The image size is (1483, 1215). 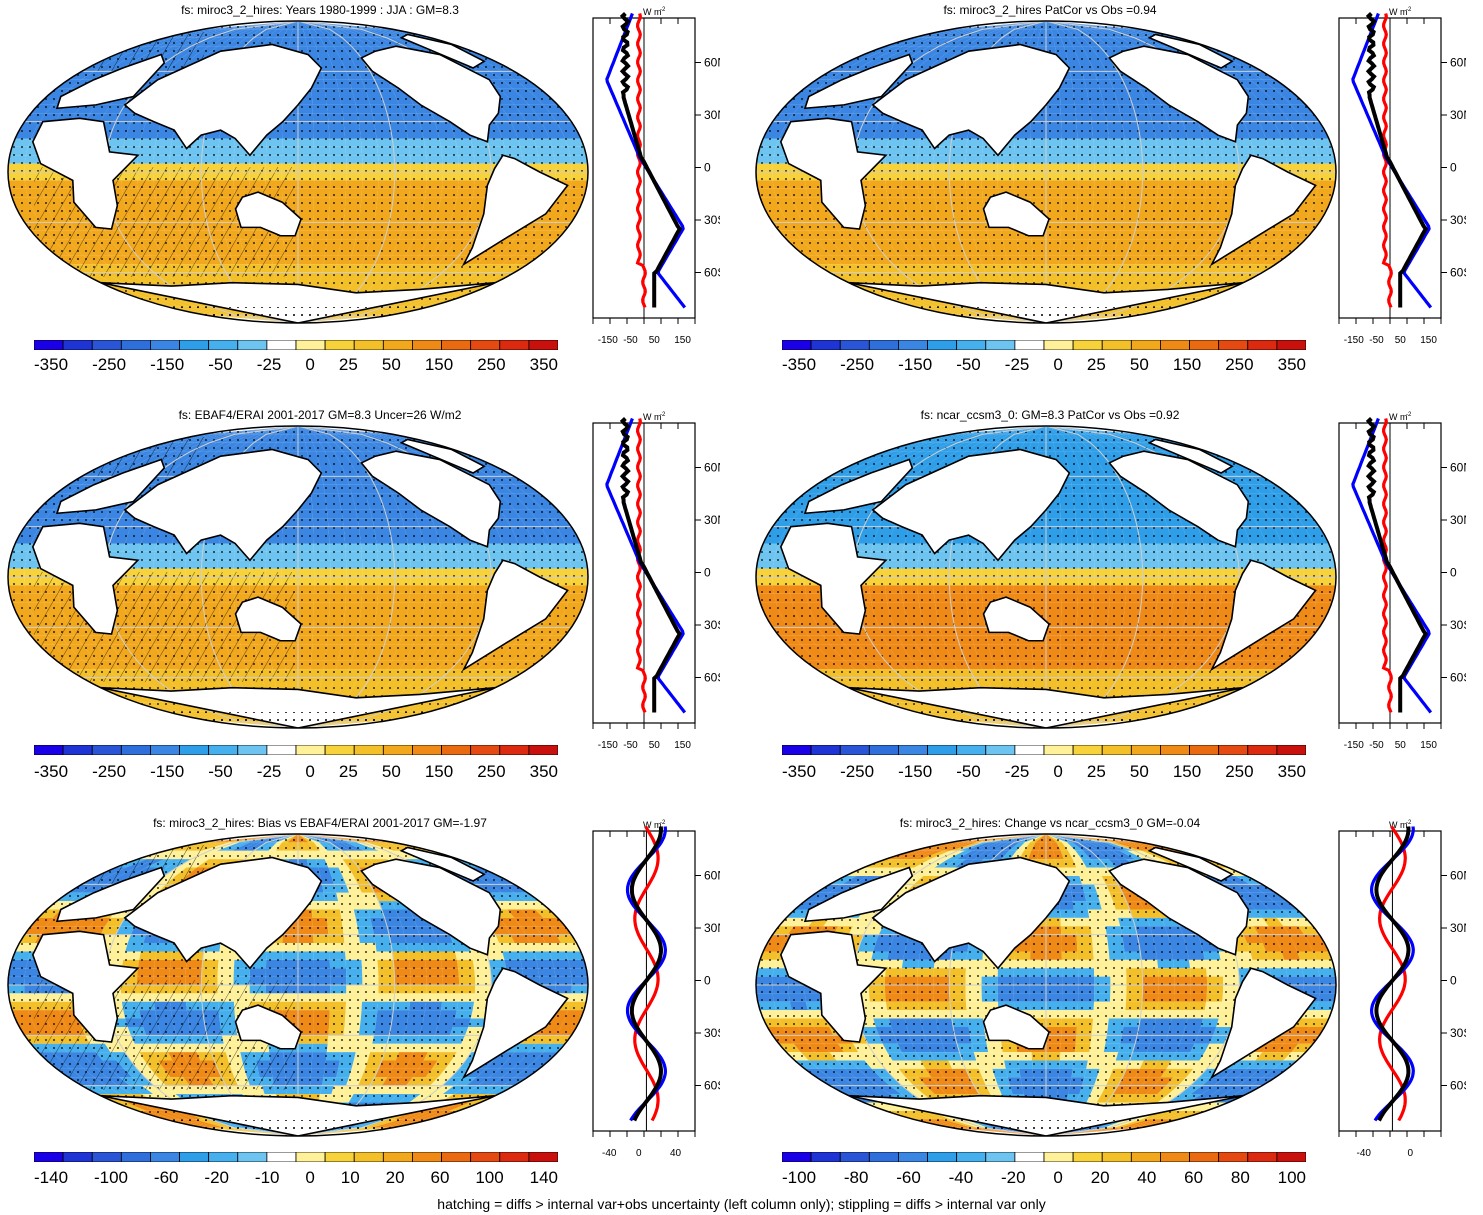 What do you see at coordinates (833, 173) in the screenshot?
I see `africa-landmass` at bounding box center [833, 173].